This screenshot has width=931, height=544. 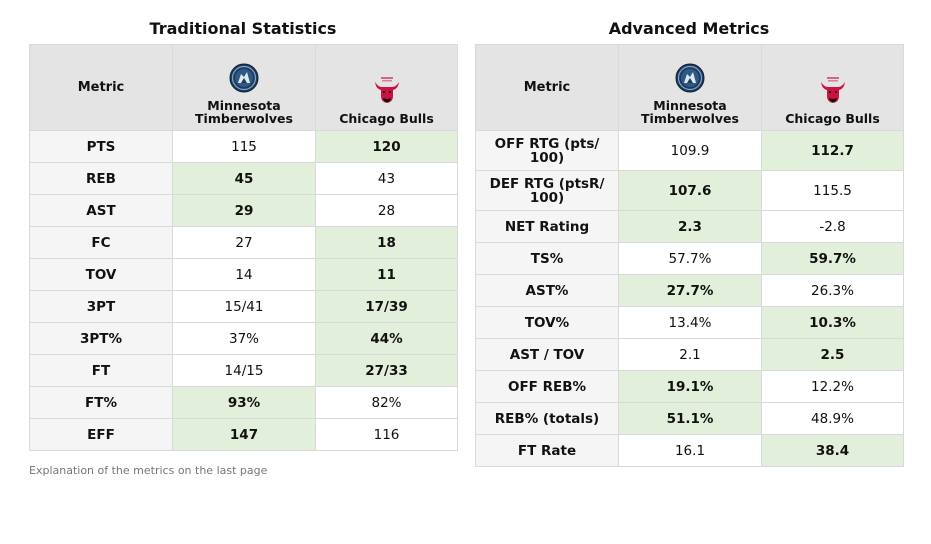 I want to click on table-row: DEF RTG (ptsR/ 100) 107.6 115.5, so click(x=689, y=190).